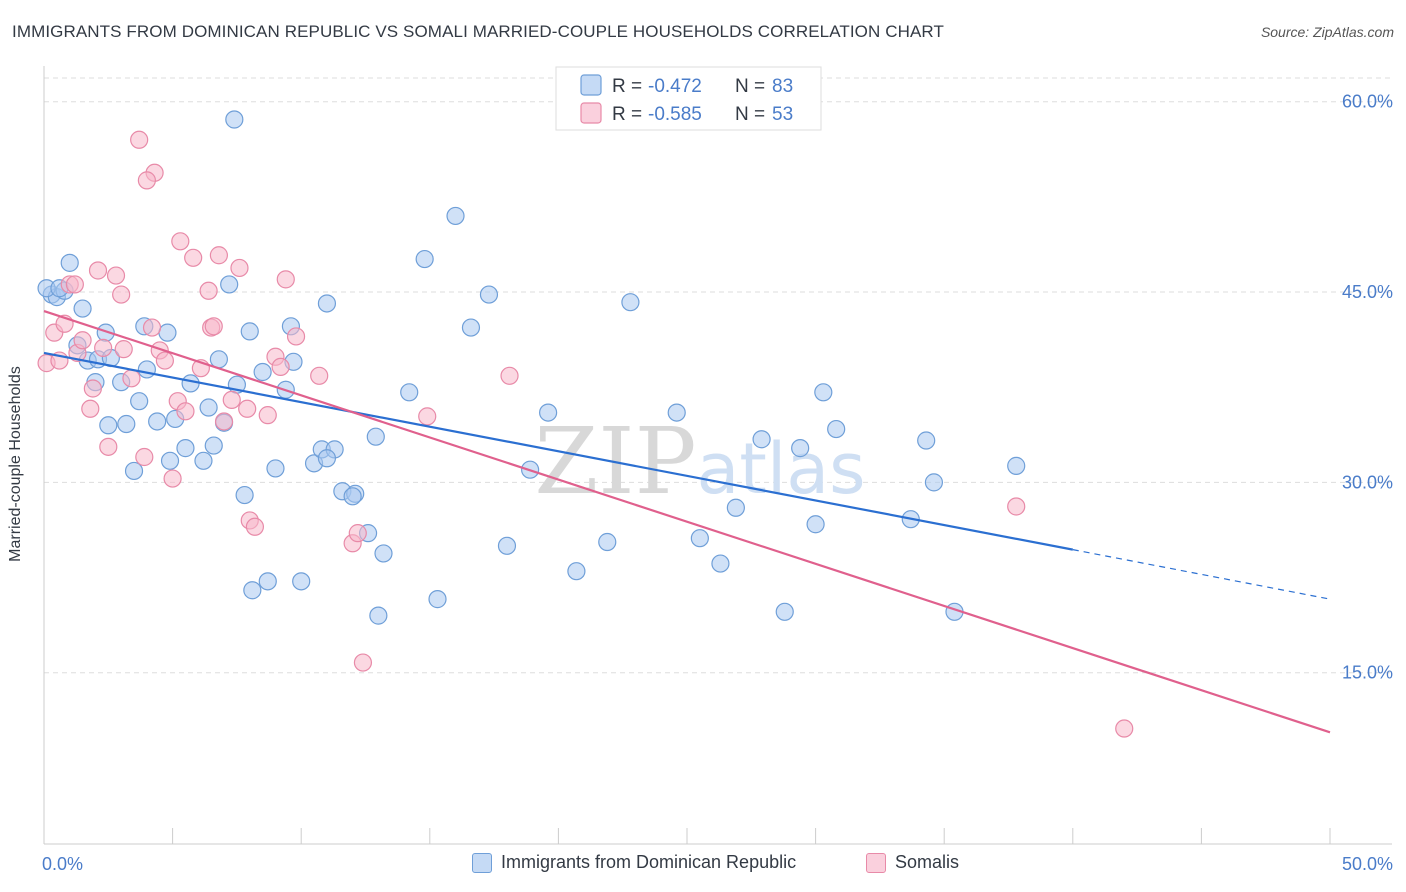  What do you see at coordinates (1367, 673) in the screenshot?
I see `y-tick-label: 15.0%` at bounding box center [1367, 673].